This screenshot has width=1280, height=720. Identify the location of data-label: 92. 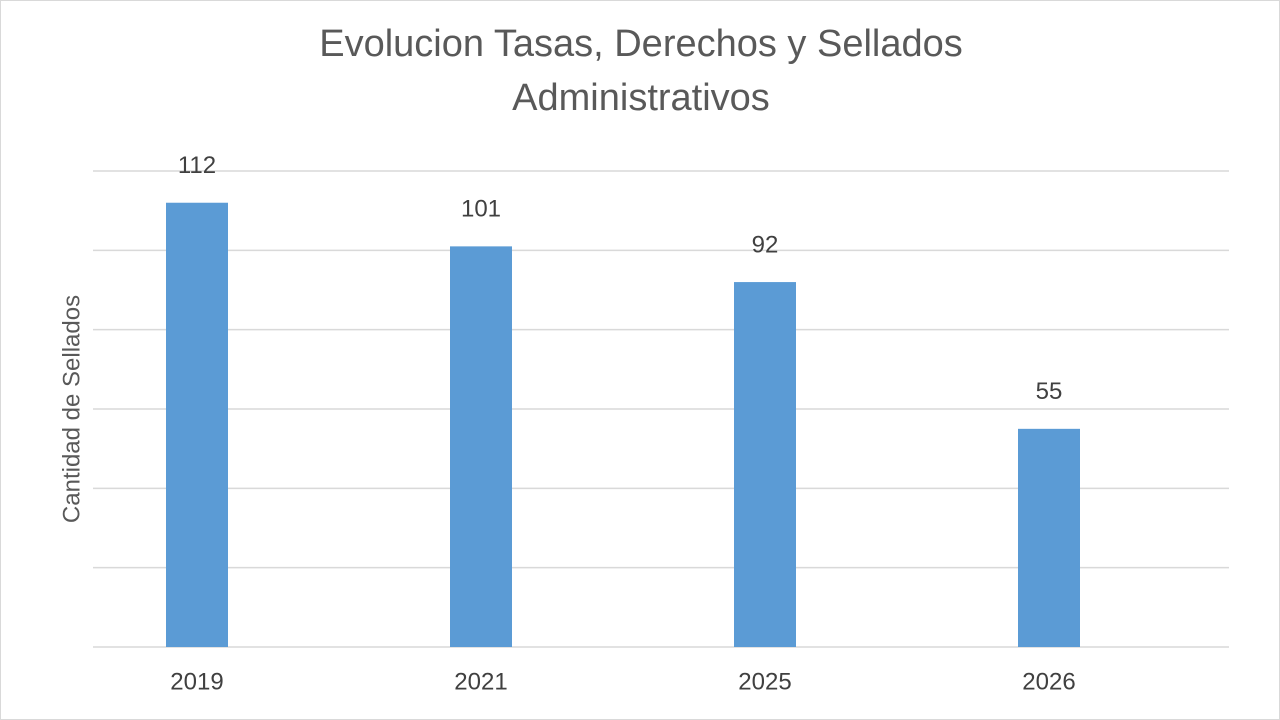
(765, 244).